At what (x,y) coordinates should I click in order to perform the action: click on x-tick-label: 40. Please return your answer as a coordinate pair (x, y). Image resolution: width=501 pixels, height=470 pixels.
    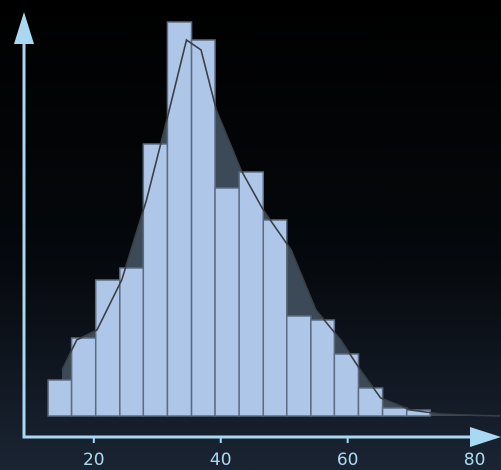
    Looking at the image, I should click on (221, 460).